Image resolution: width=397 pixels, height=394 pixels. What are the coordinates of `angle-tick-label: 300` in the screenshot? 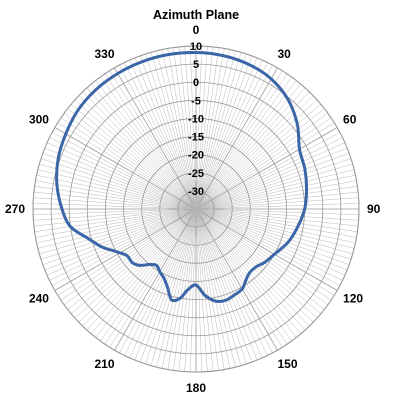 It's located at (39, 120).